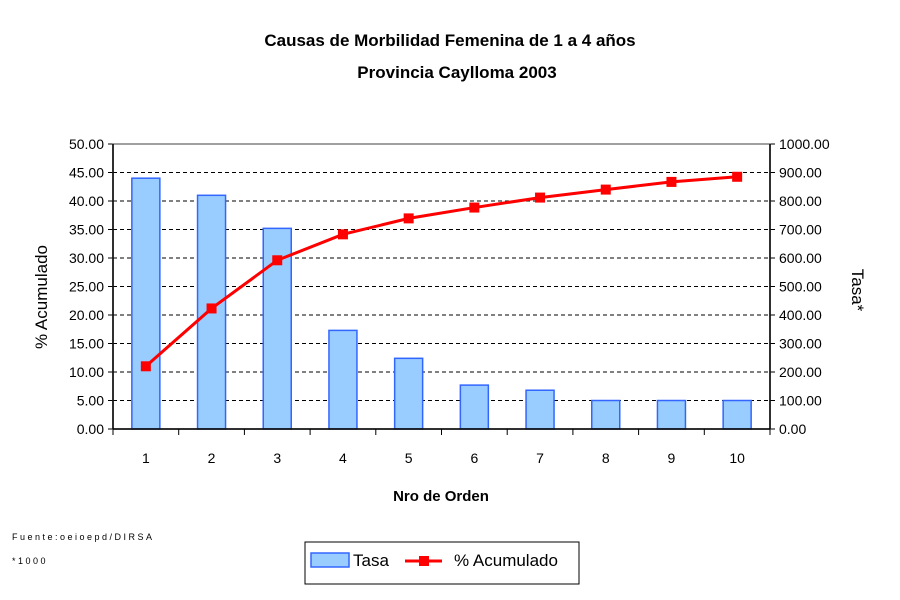  I want to click on y-right-tick-label: 400.00, so click(800, 315).